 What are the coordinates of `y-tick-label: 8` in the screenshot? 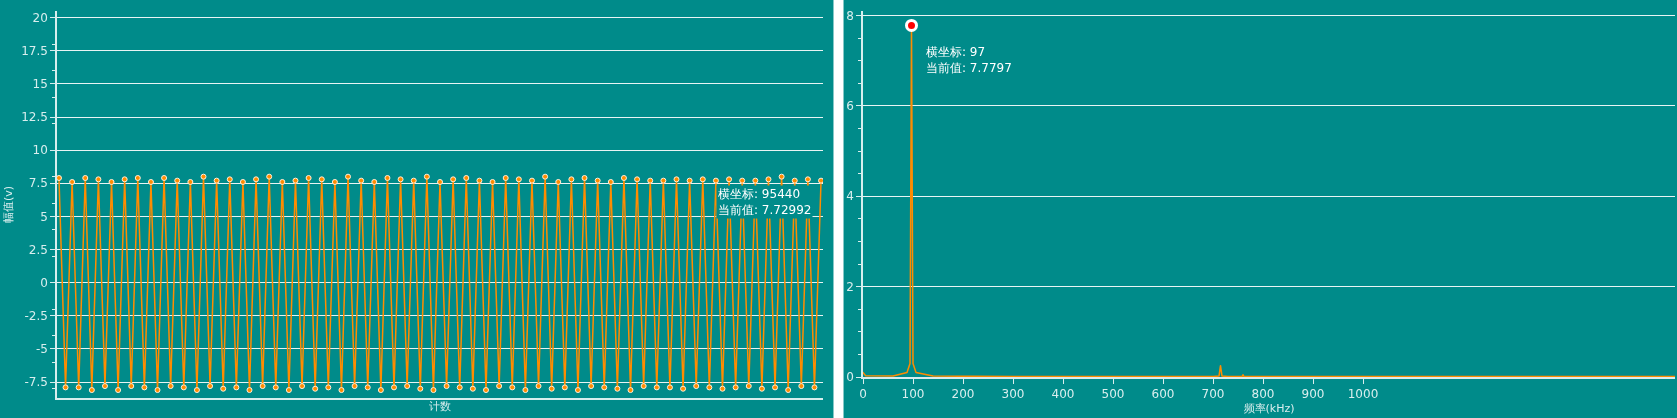 It's located at (850, 15).